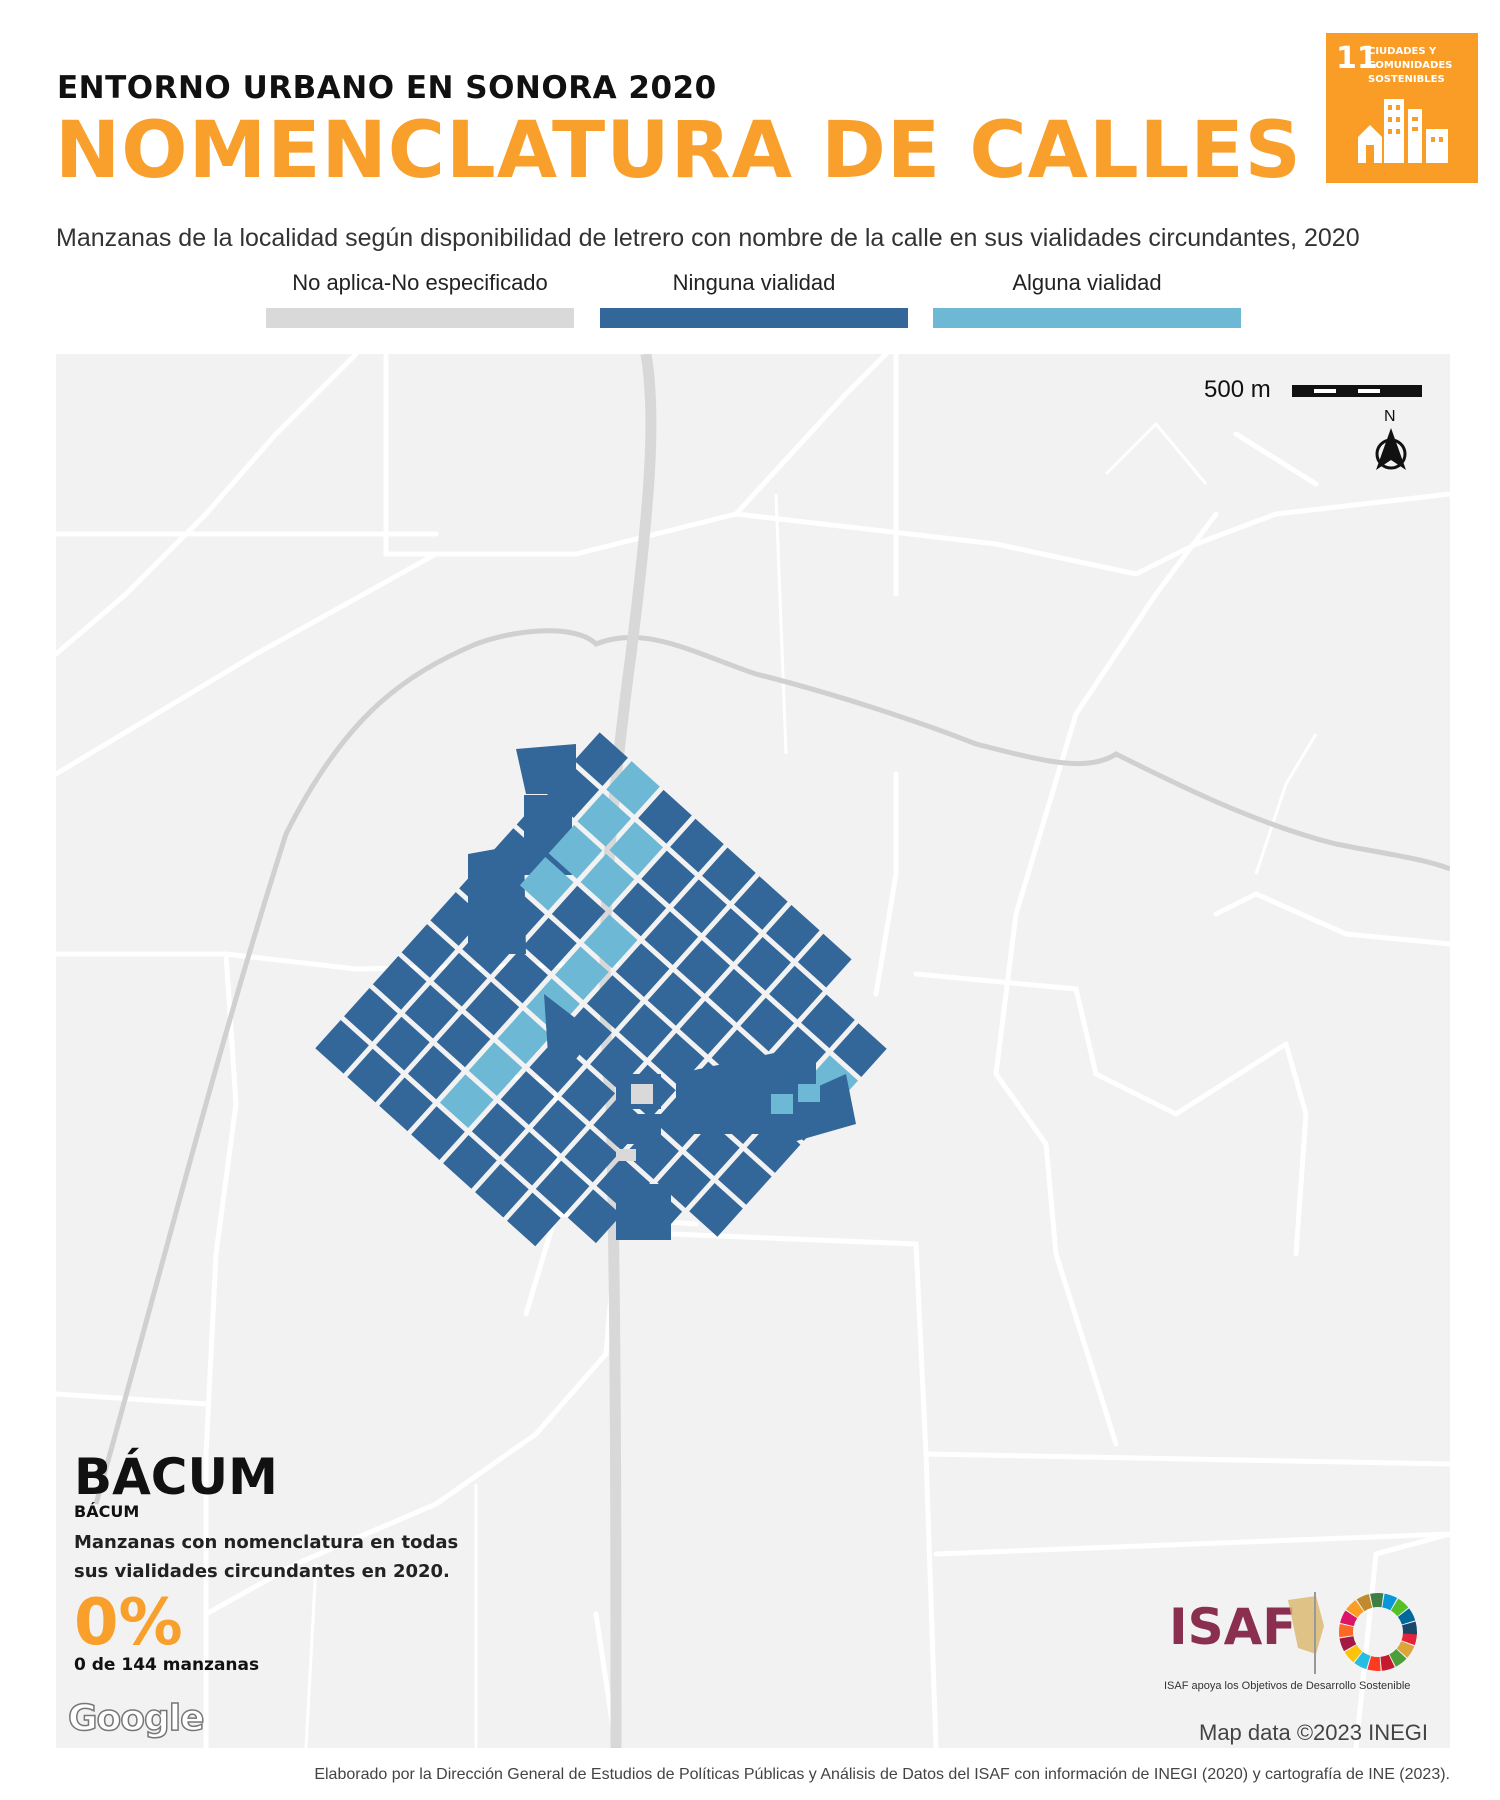 The height and width of the screenshot is (1800, 1500). Describe the element at coordinates (420, 300) in the screenshot. I see `legend-item-no-aplica: No aplica-No especificado` at that location.